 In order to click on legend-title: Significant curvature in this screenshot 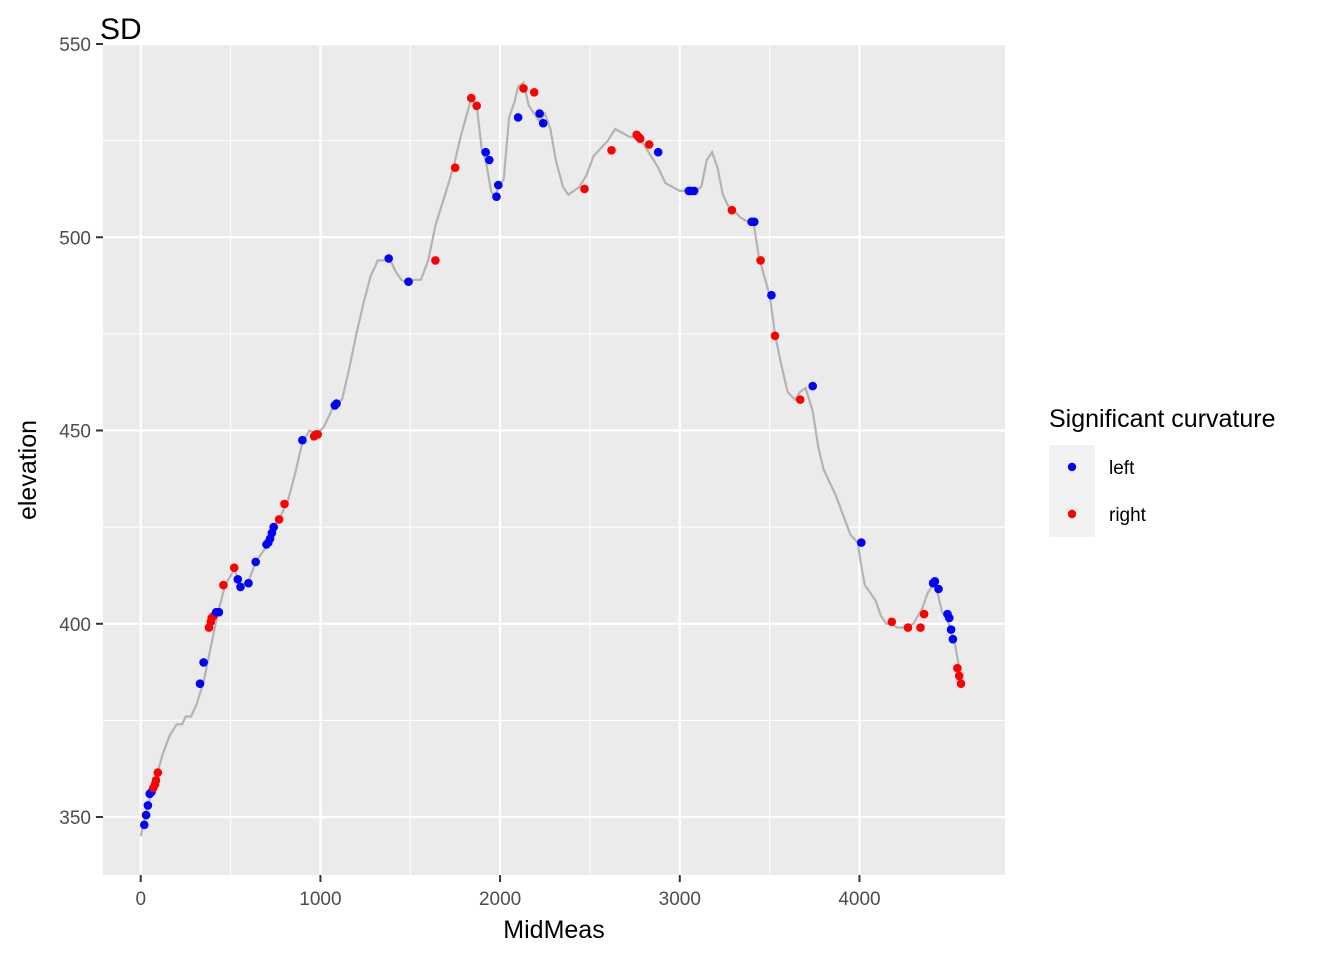, I will do `click(1162, 419)`.